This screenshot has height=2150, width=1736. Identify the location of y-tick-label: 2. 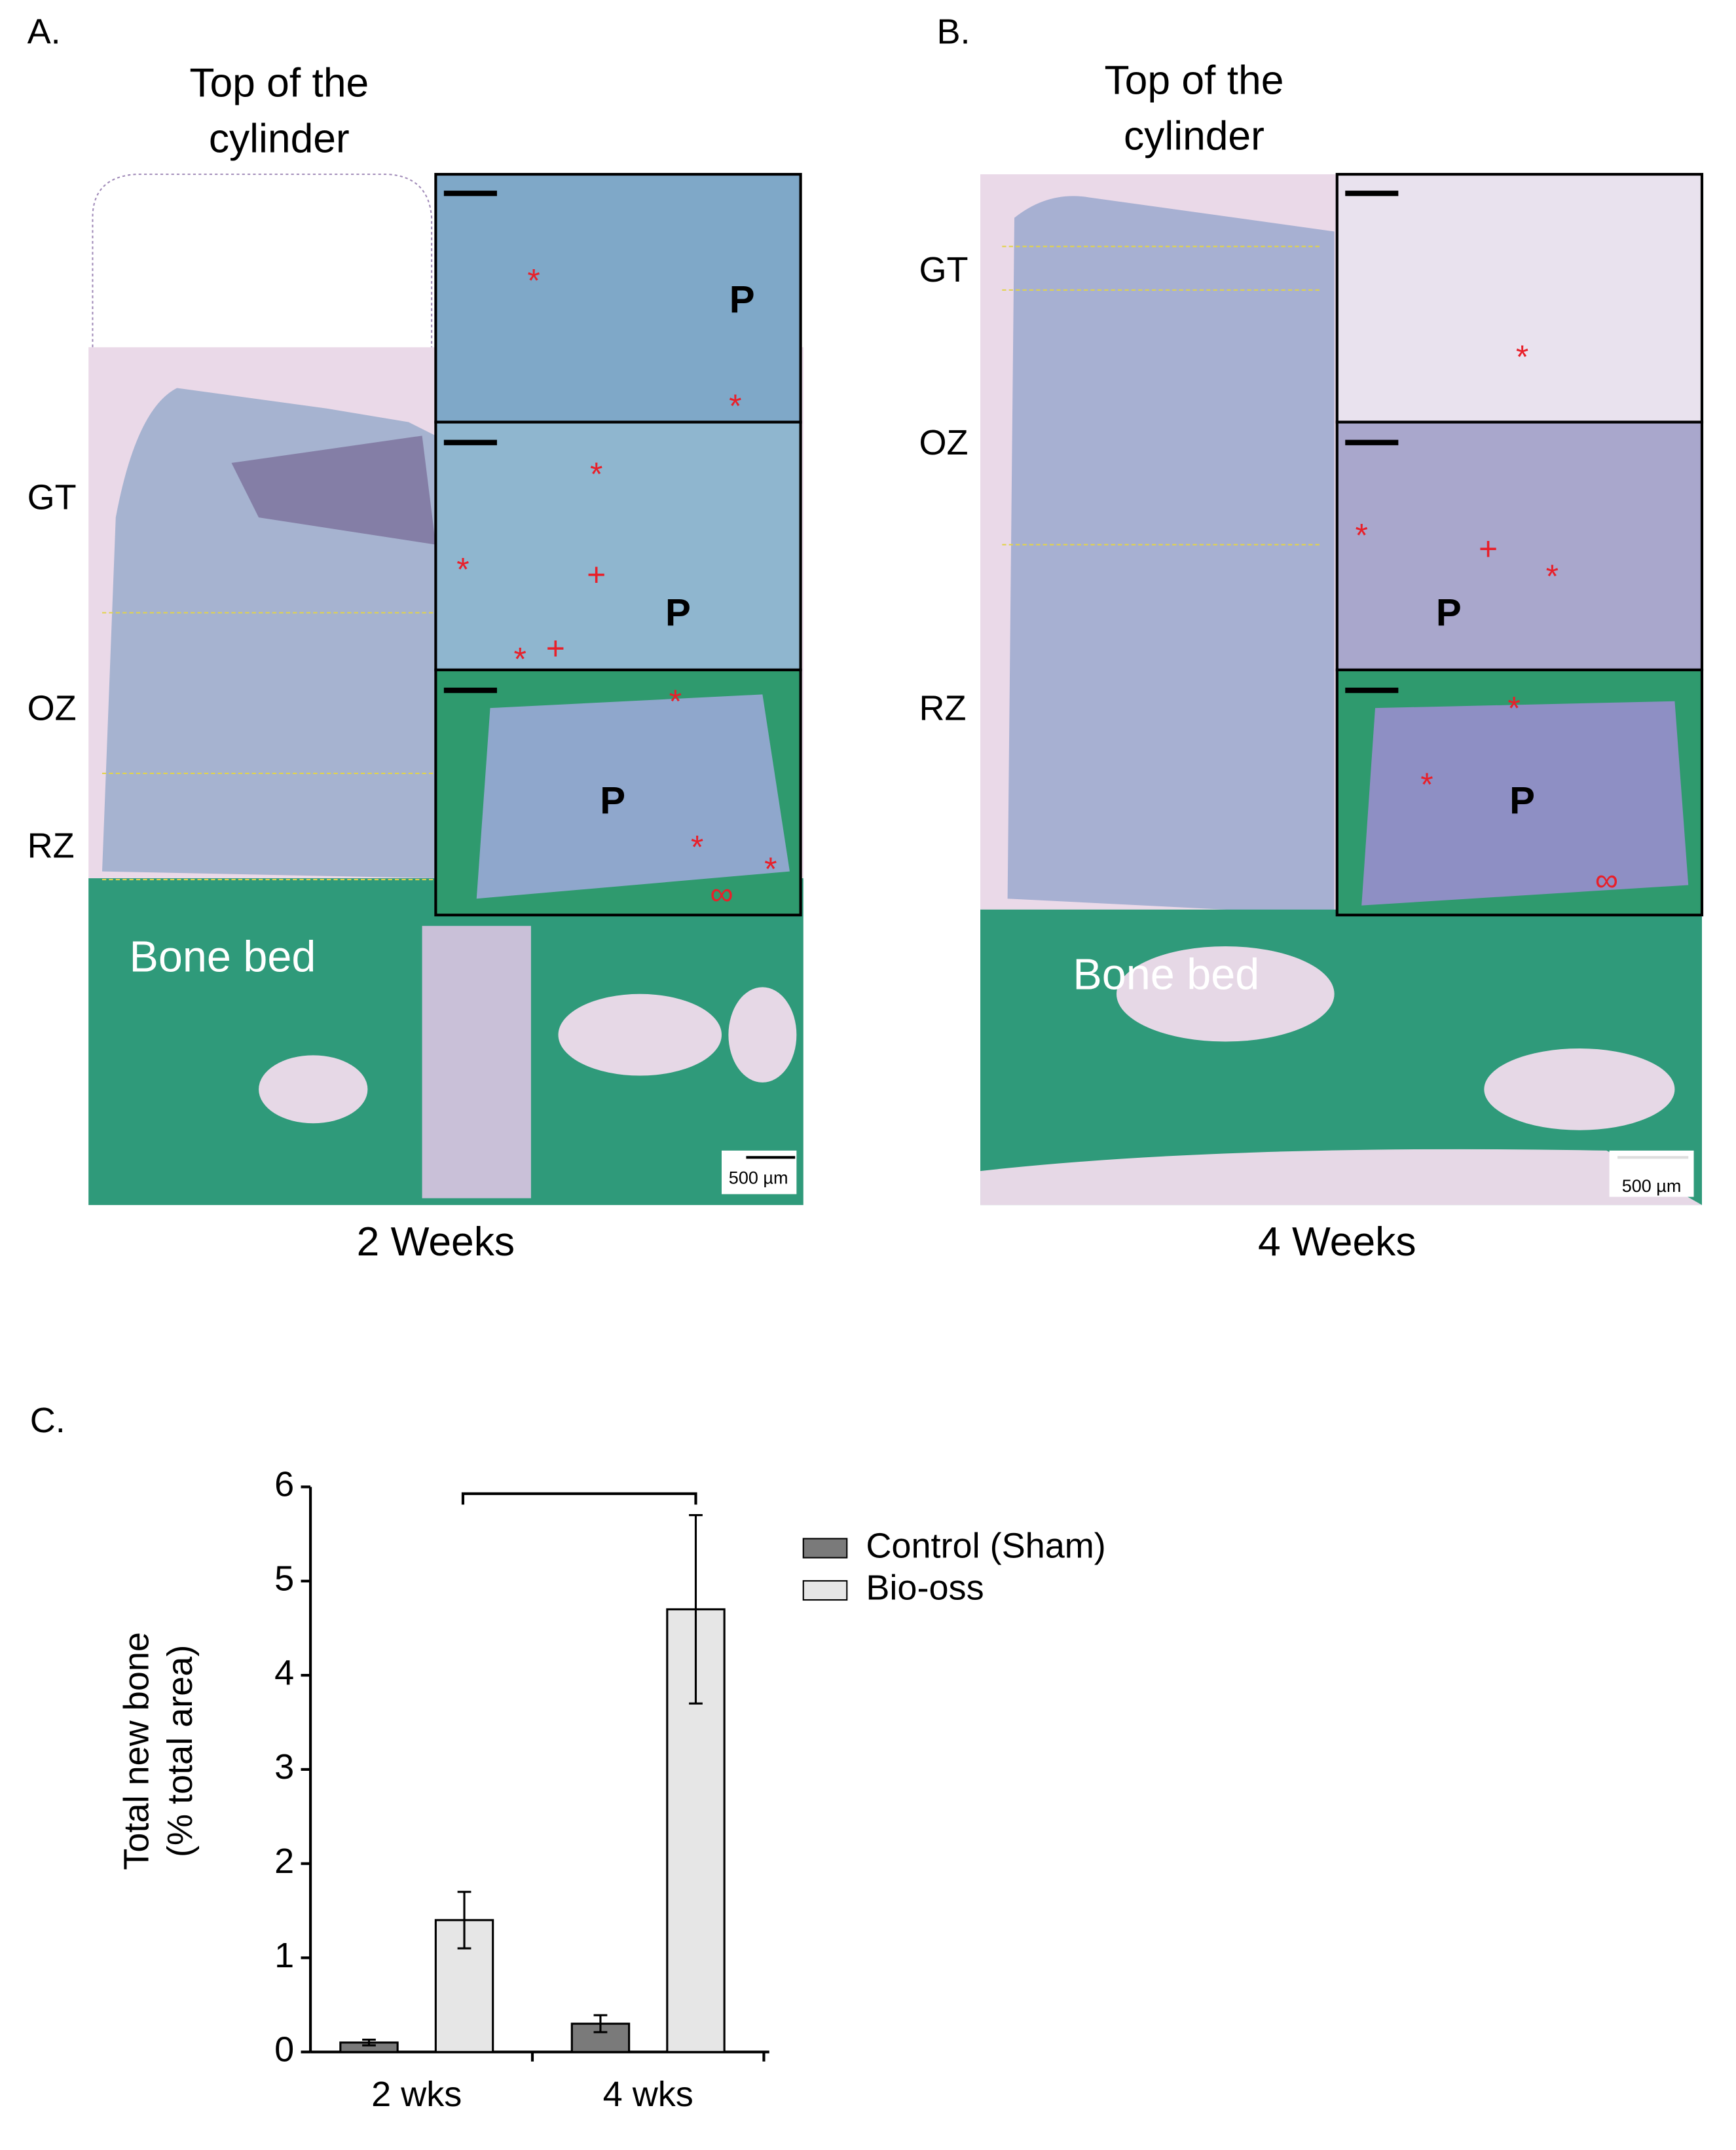
(284, 1861).